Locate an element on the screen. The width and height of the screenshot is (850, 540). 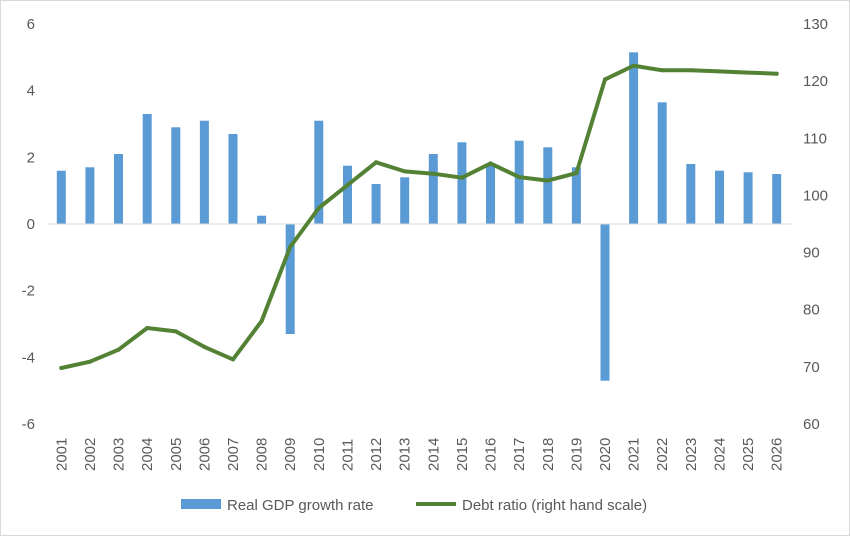
bar-2015 is located at coordinates (462, 183).